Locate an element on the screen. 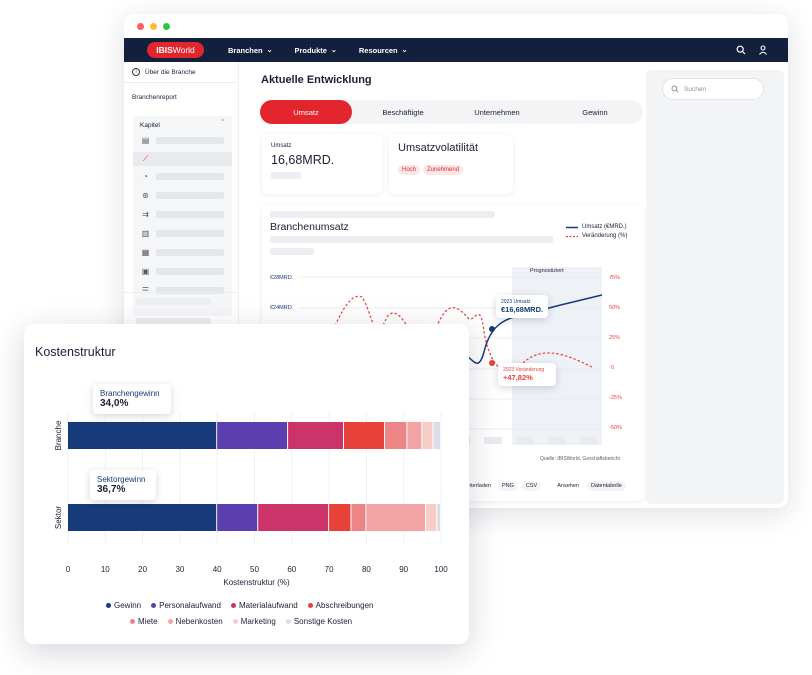 Image resolution: width=812 pixels, height=675 pixels. nav-resourcen: Resourcen ⌄ is located at coordinates (383, 50).